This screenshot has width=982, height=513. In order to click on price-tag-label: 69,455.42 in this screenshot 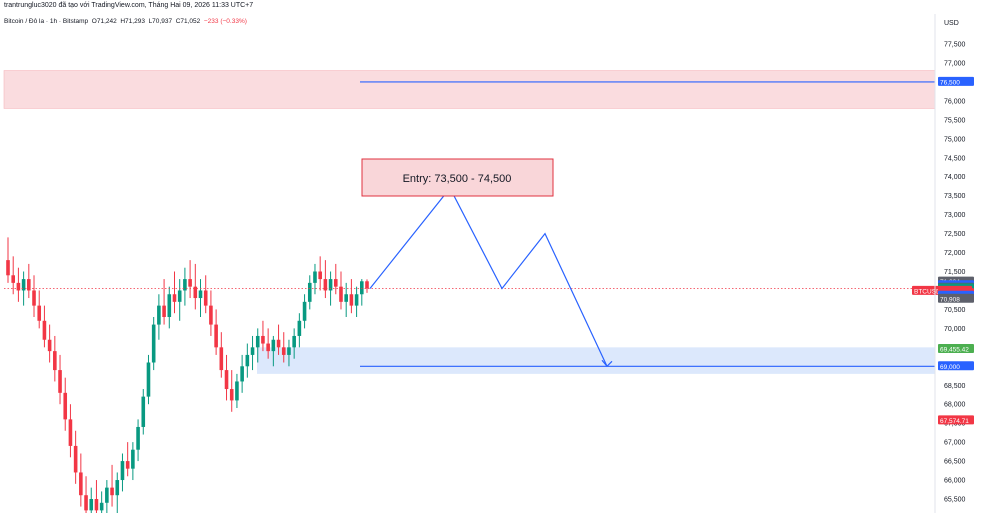, I will do `click(954, 350)`.